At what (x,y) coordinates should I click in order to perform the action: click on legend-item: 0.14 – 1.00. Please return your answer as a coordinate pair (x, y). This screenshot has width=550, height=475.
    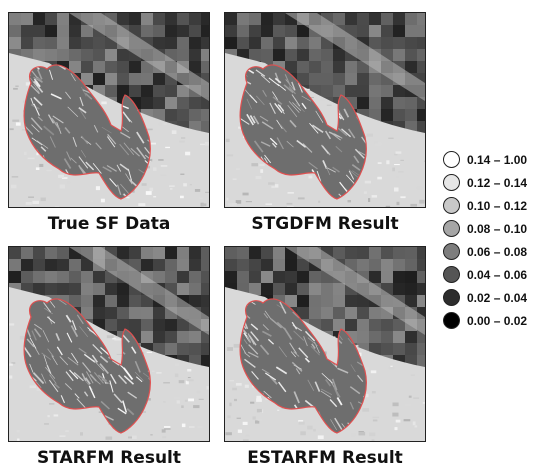
    Looking at the image, I should click on (495, 159).